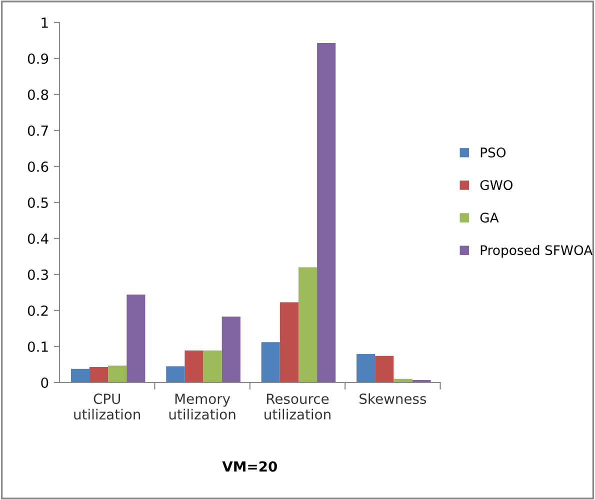 This screenshot has width=595, height=500. Describe the element at coordinates (250, 466) in the screenshot. I see `x-axis-title: VM=20` at that location.